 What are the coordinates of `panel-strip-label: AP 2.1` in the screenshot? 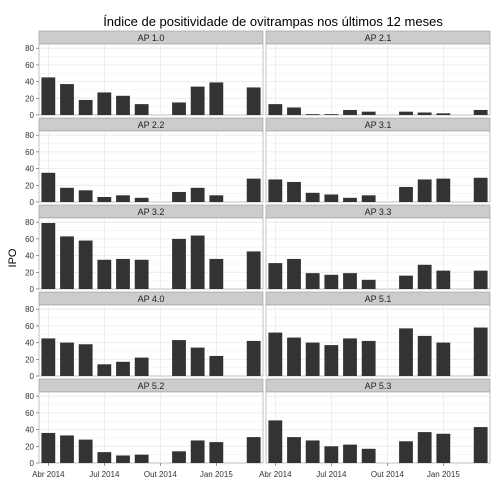 It's located at (378, 38).